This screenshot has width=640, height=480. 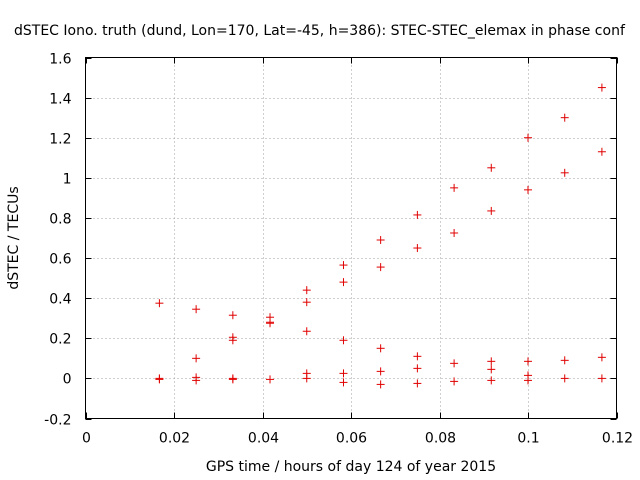 What do you see at coordinates (60, 300) in the screenshot?
I see `y-tick-label: 0.4` at bounding box center [60, 300].